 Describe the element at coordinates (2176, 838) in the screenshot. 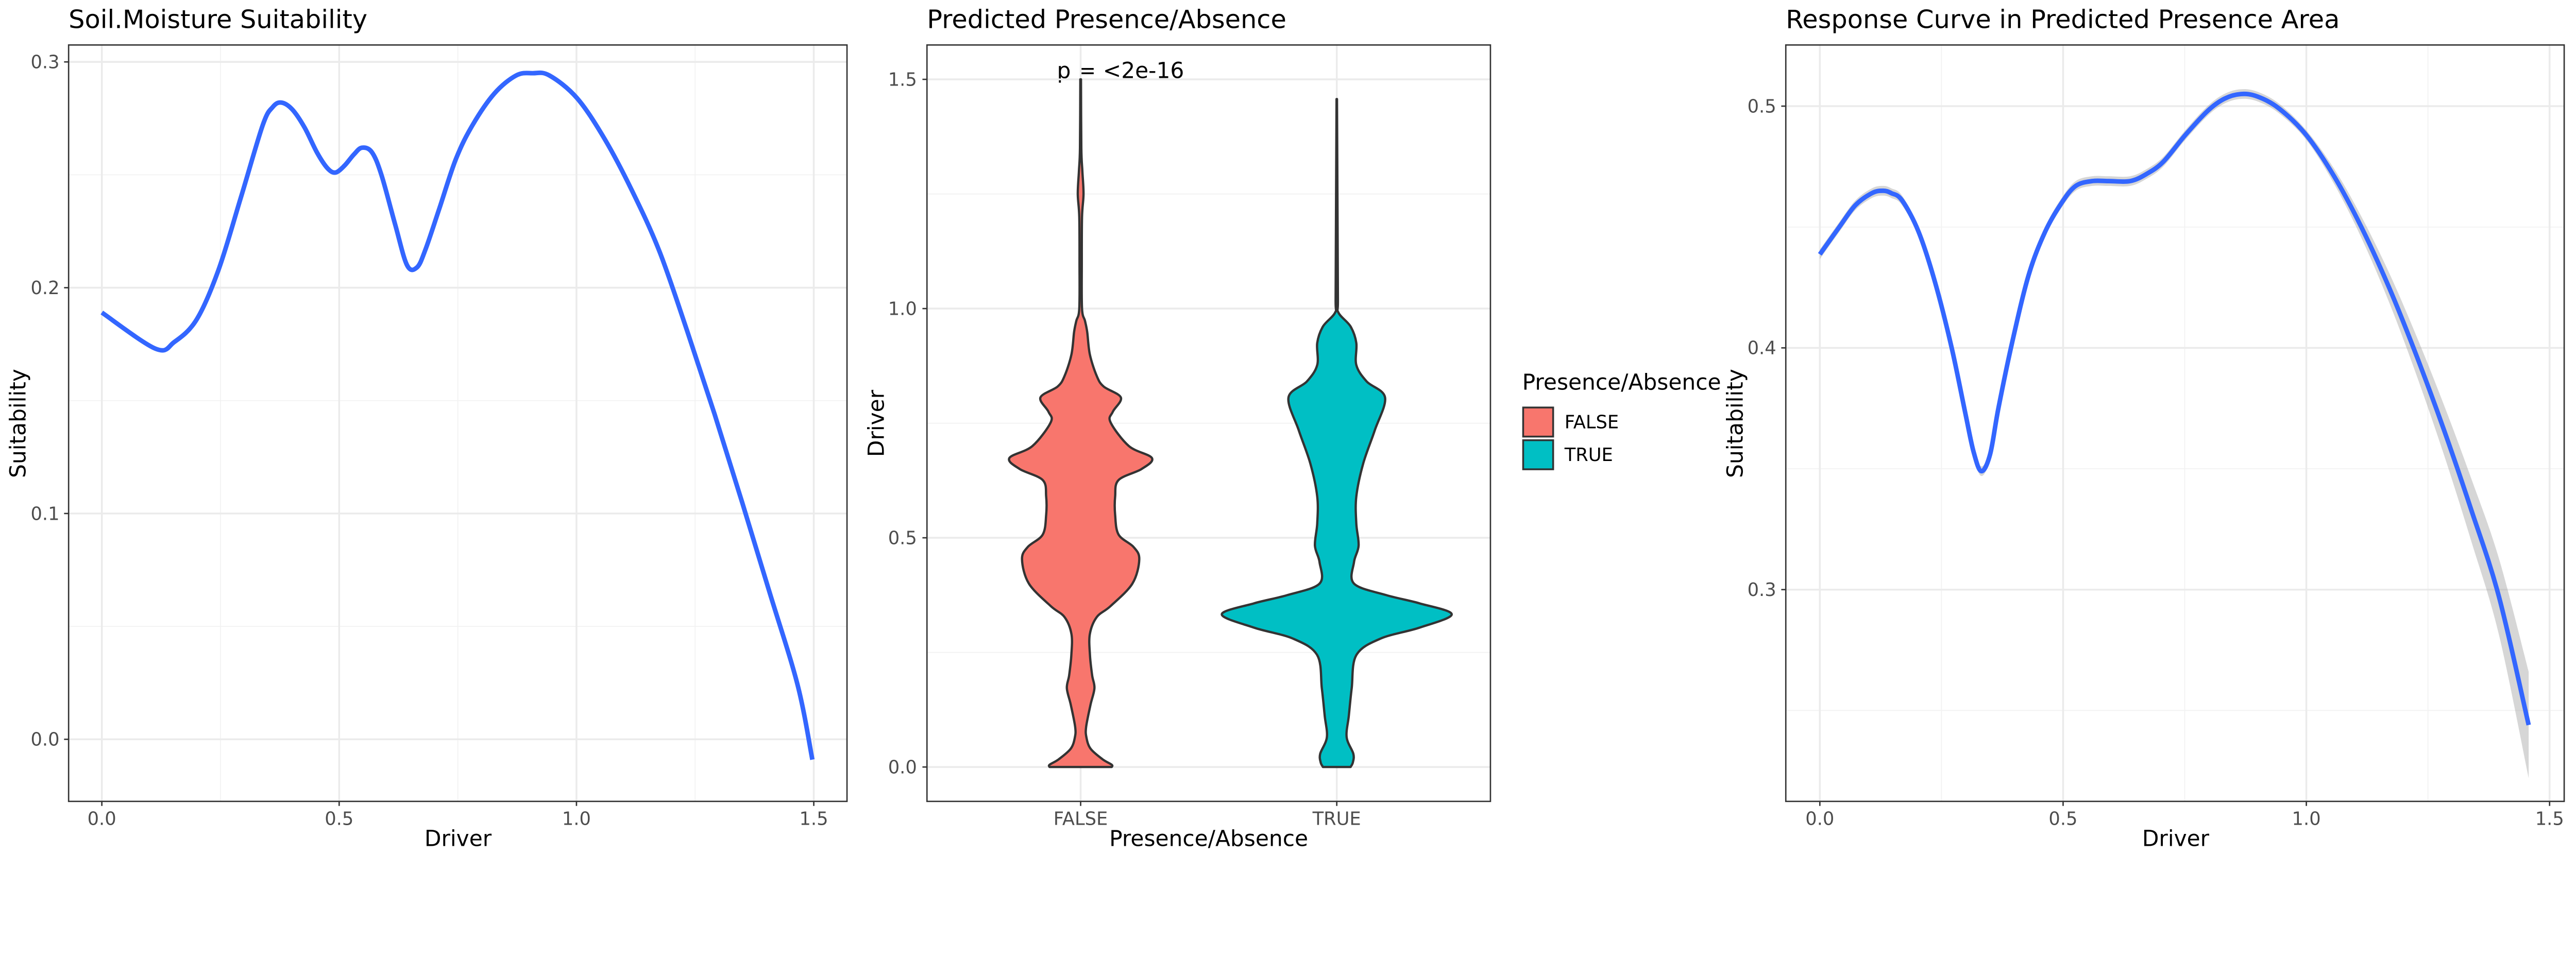

I see `panel3-xlabel: Driver` at that location.